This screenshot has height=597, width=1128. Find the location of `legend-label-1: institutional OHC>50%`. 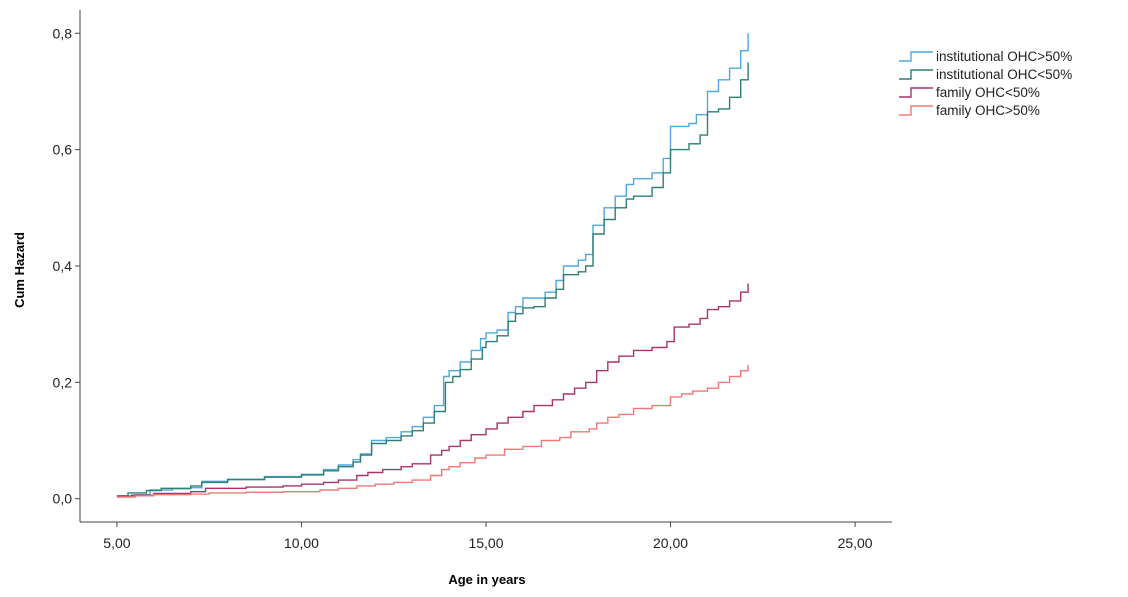

legend-label-1: institutional OHC>50% is located at coordinates (1004, 56).